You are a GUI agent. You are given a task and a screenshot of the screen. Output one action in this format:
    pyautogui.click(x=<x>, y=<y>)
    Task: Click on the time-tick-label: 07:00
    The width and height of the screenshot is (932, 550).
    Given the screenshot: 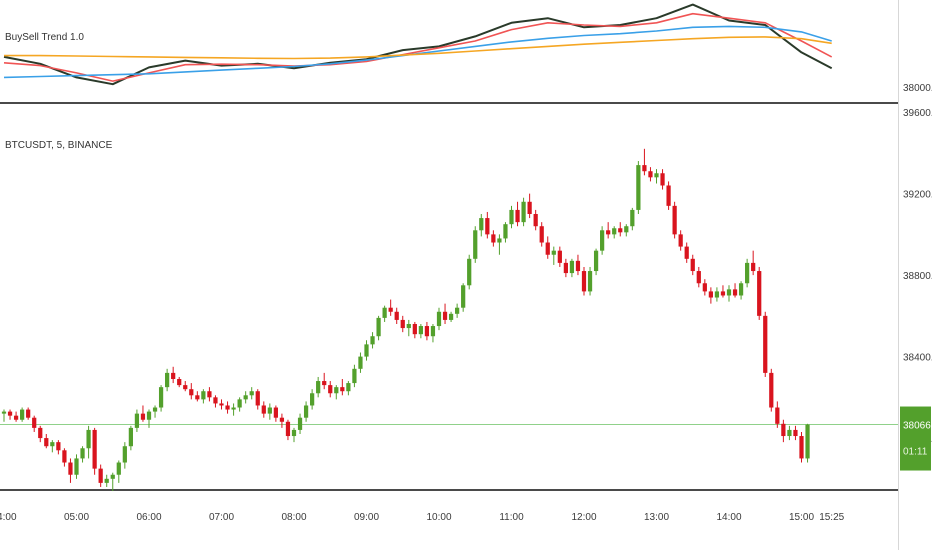 What is the action you would take?
    pyautogui.click(x=221, y=517)
    